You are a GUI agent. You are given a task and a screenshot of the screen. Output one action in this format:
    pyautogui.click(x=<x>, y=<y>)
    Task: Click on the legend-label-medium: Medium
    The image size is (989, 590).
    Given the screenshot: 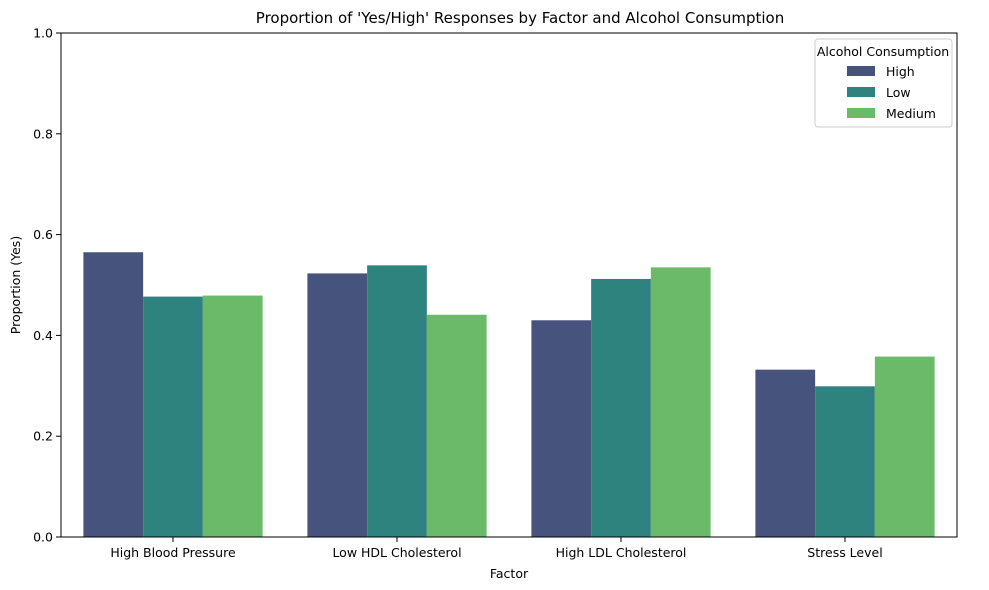 What is the action you would take?
    pyautogui.click(x=911, y=113)
    